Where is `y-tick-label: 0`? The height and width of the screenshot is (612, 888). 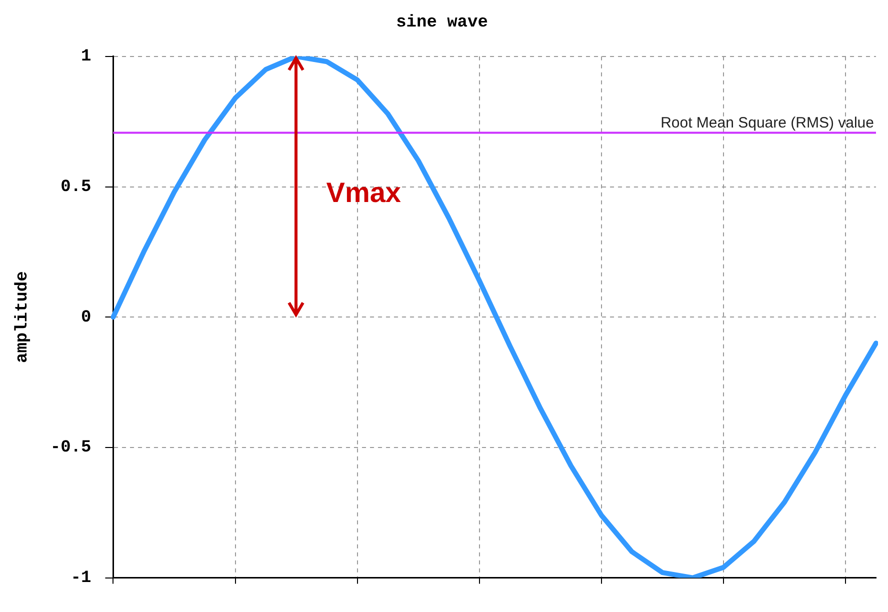 y-tick-label: 0 is located at coordinates (86, 318).